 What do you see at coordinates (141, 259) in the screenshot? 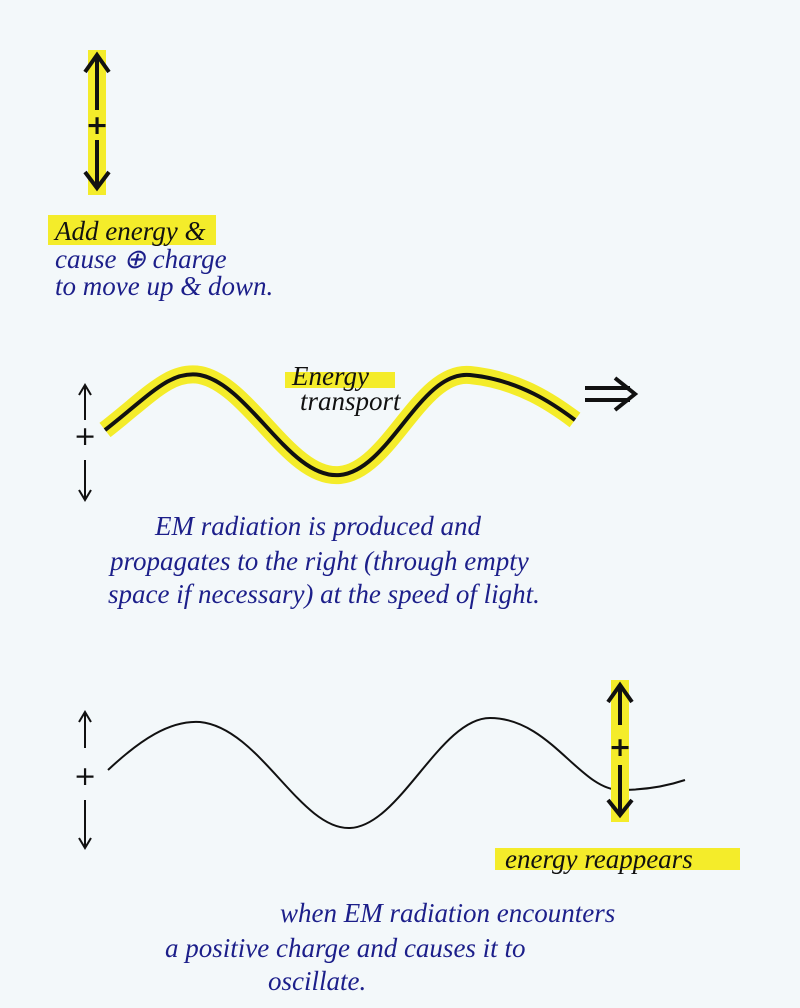
I see `text-line: cause ⊕ charge` at bounding box center [141, 259].